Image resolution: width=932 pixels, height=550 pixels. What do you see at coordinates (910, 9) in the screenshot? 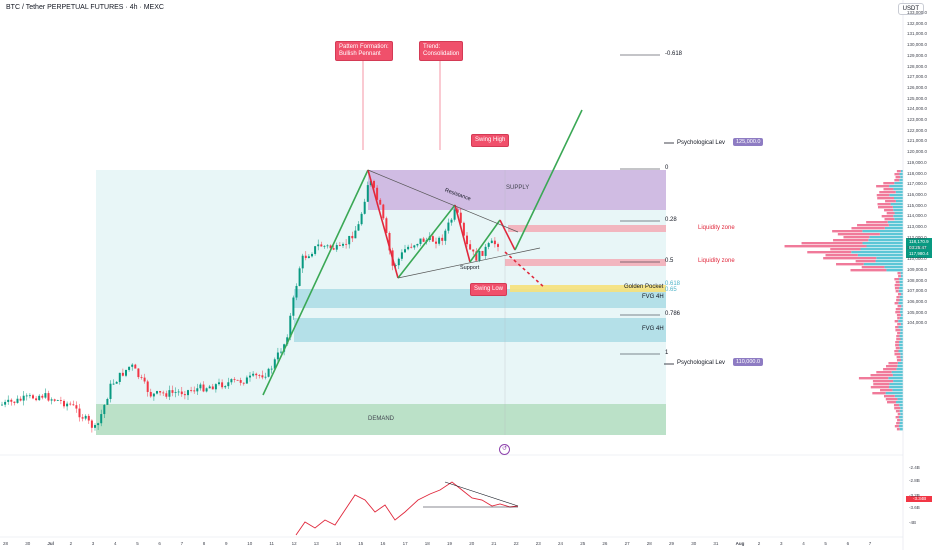
I see `currency-button: USDT` at bounding box center [910, 9].